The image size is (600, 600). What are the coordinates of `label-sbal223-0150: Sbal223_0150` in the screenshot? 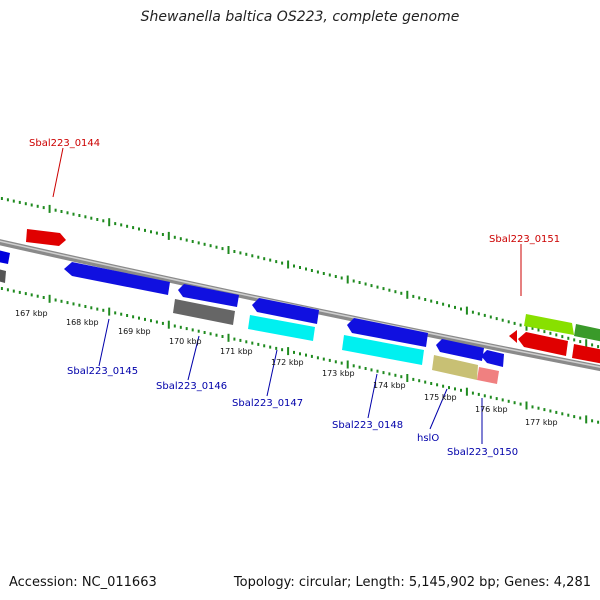 It's located at (482, 452).